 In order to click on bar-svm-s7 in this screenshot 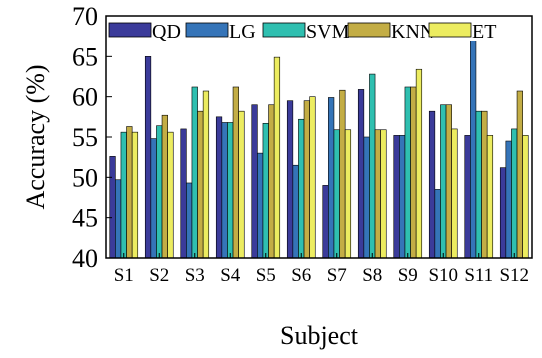, I will do `click(336, 194)`.